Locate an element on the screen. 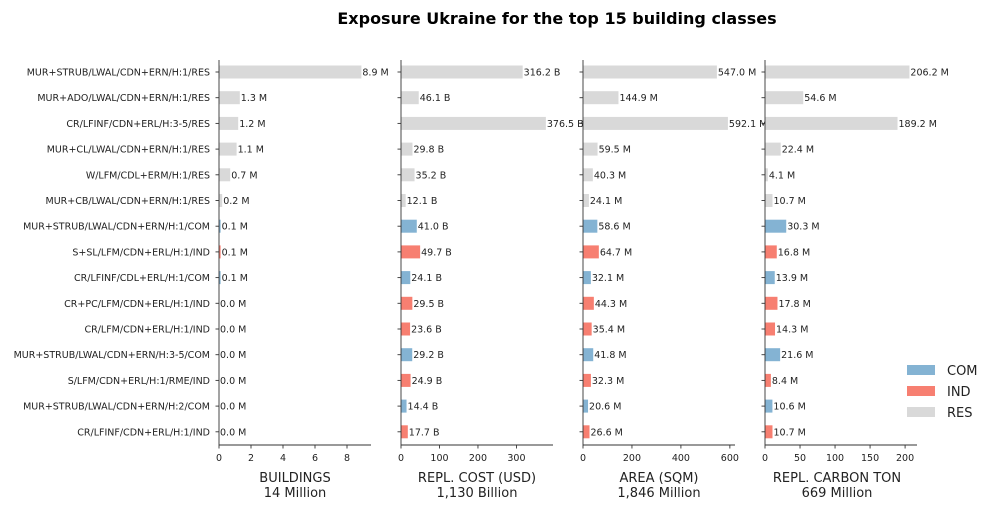  x-tick-label: 100 is located at coordinates (439, 458).